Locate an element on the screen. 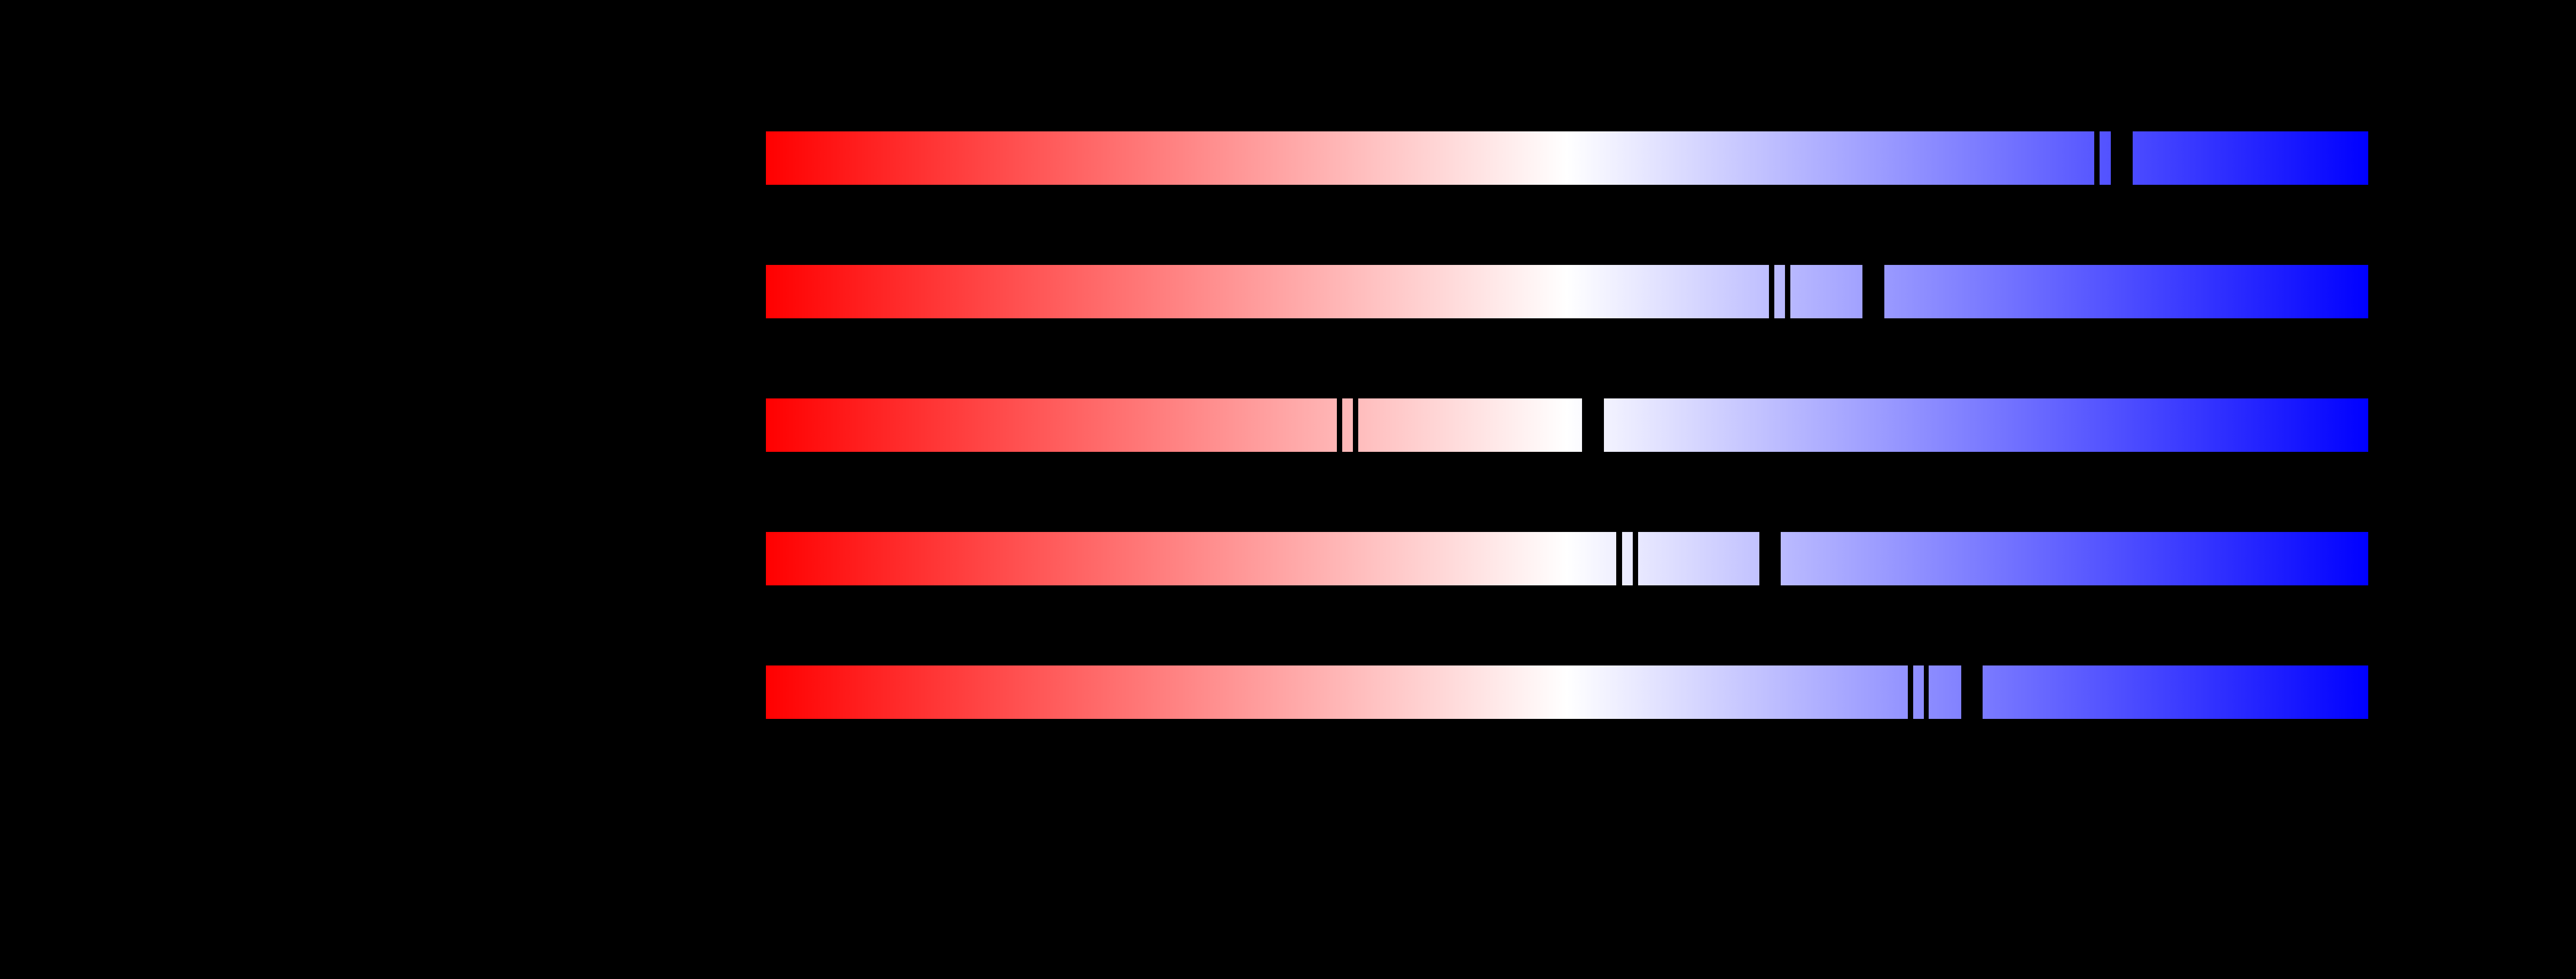  strip-1-thick-marker is located at coordinates (2122, 158).